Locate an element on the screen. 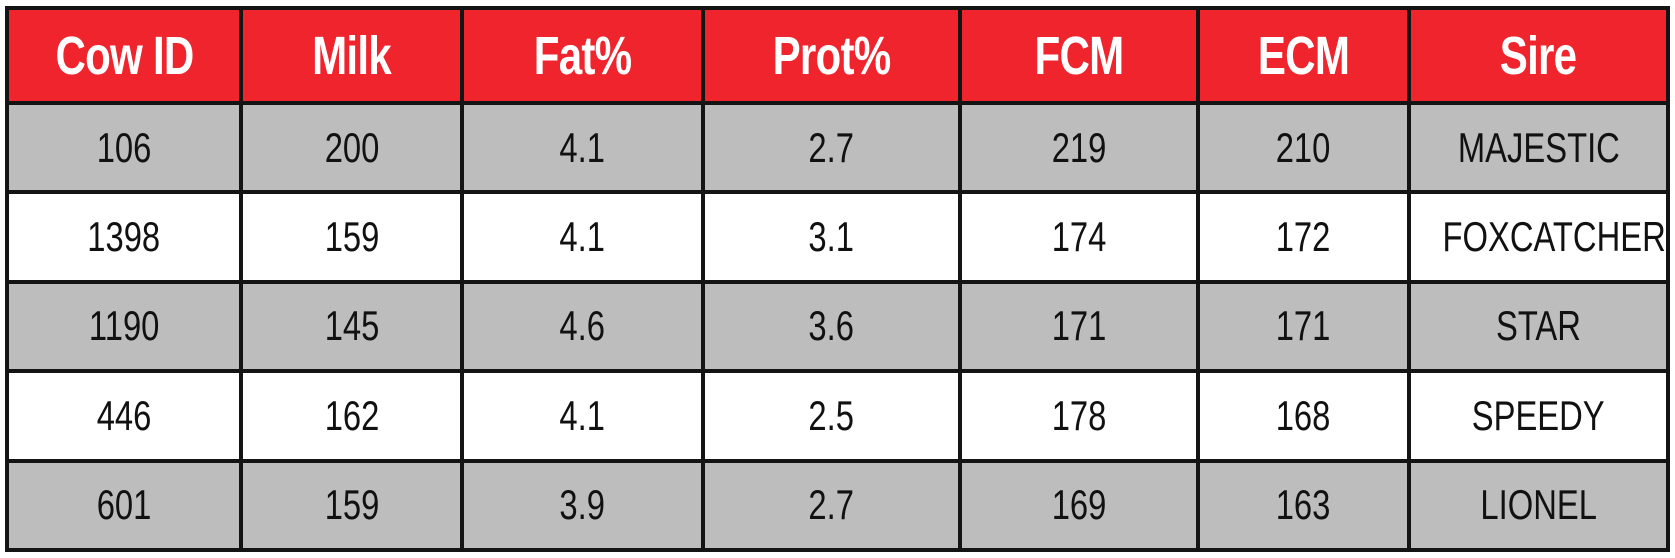  cell-cow-id: 601 is located at coordinates (124, 505).